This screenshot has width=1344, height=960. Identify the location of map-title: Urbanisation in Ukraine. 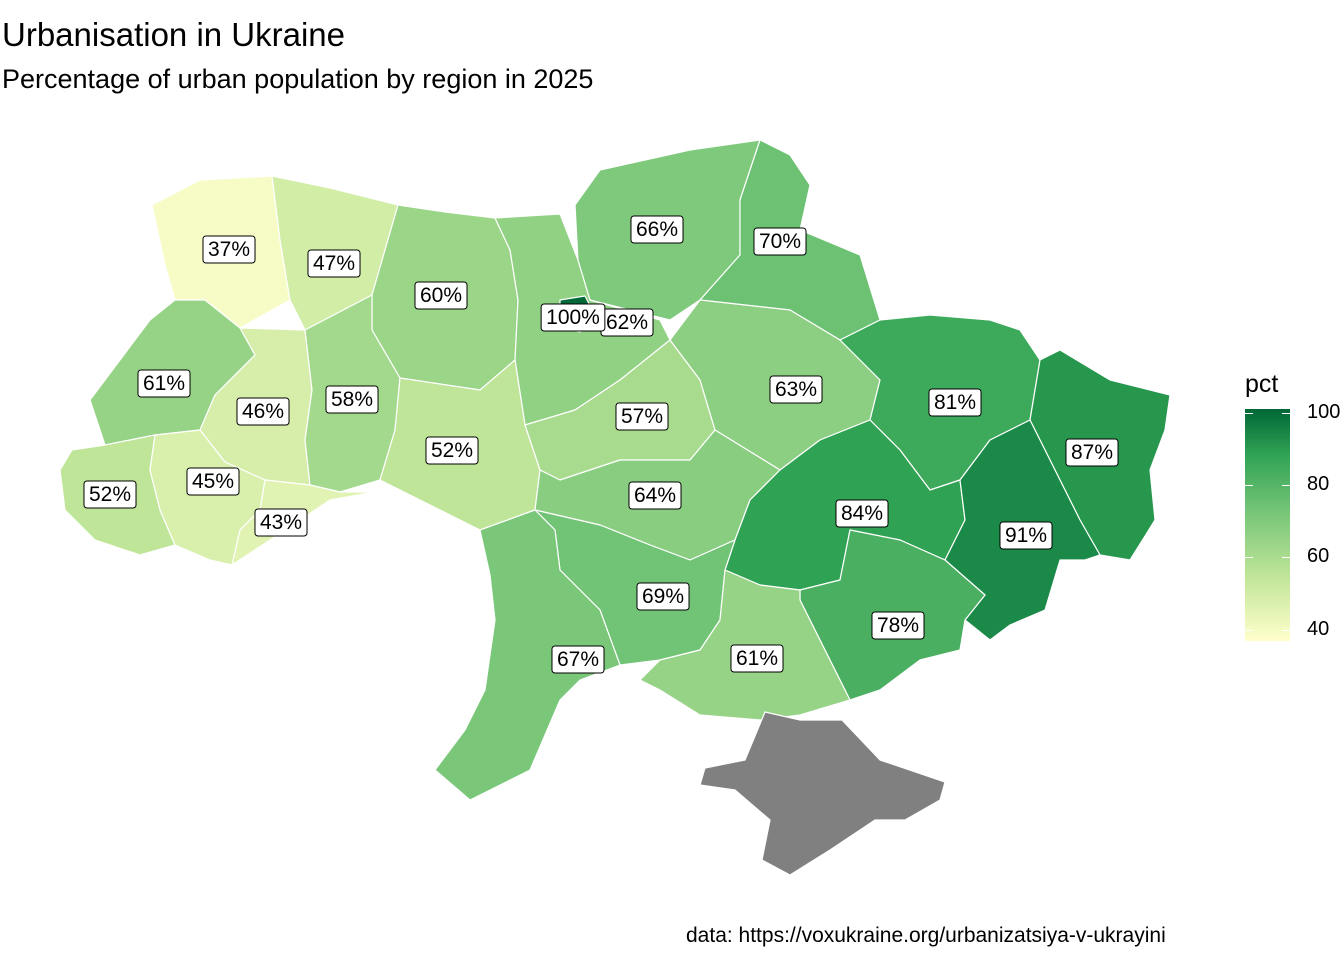
(174, 34).